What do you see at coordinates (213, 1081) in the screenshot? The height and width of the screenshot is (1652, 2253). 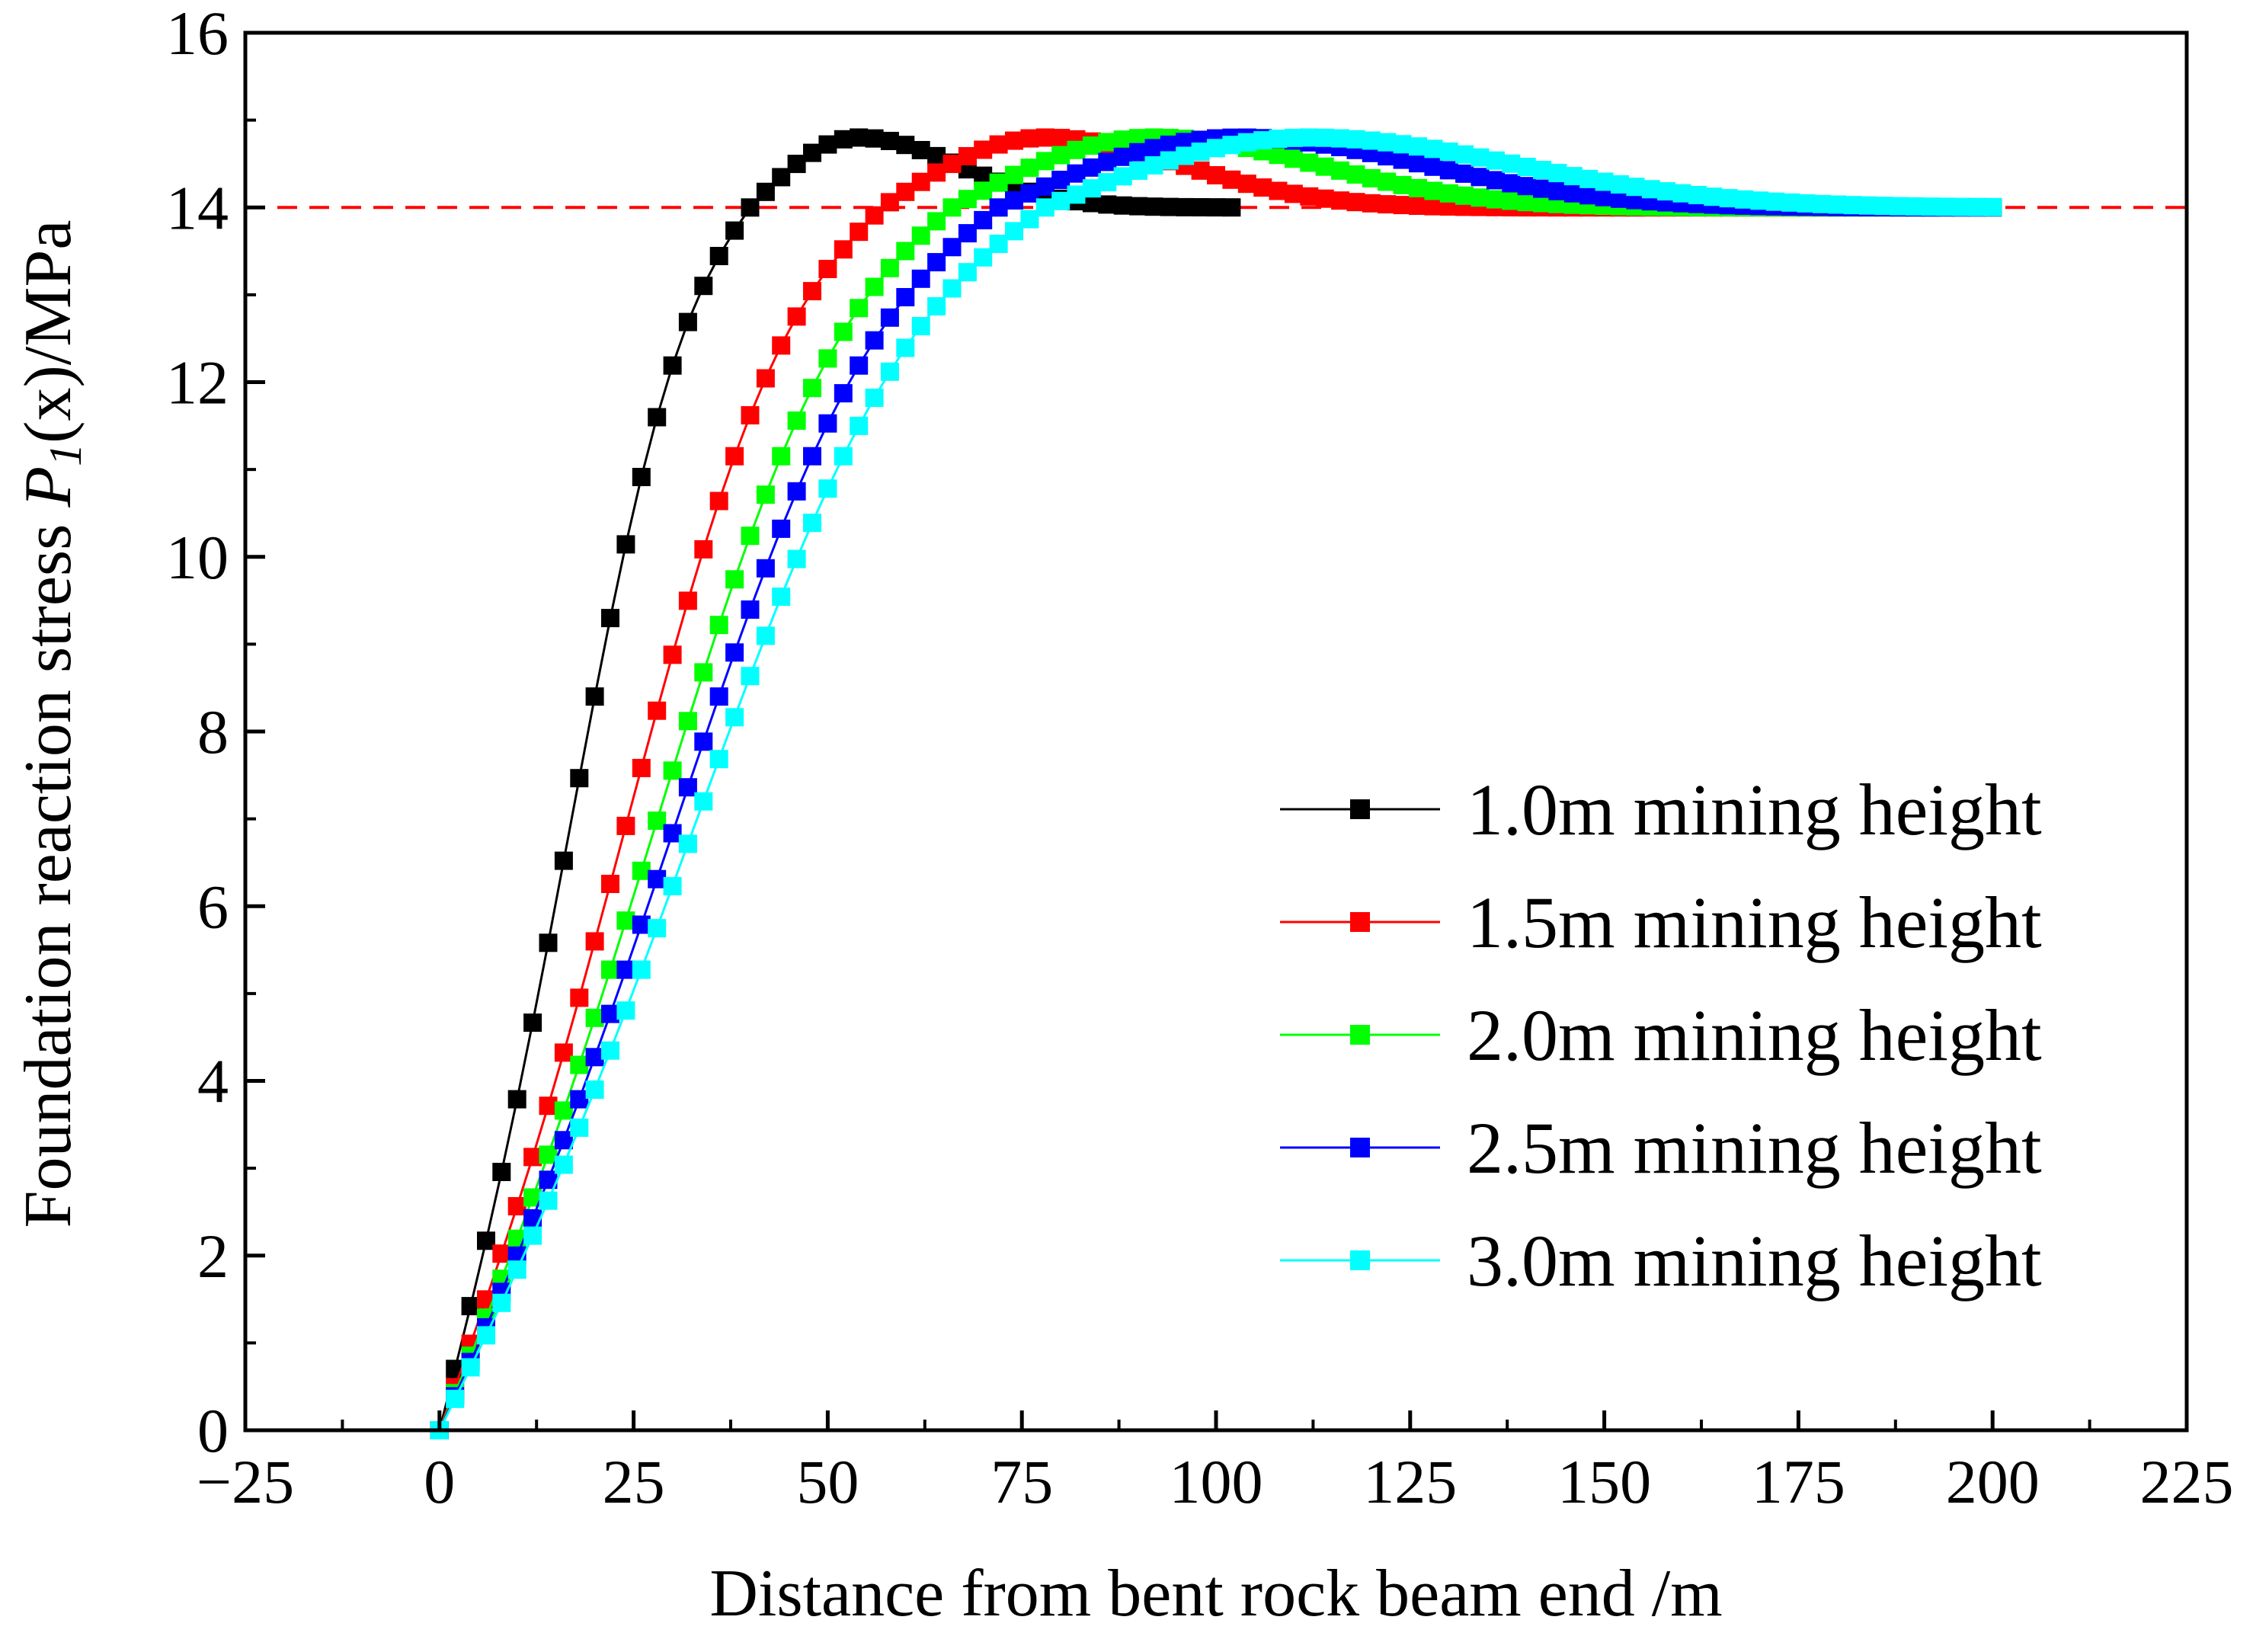 I see `y-tick-label: 4` at bounding box center [213, 1081].